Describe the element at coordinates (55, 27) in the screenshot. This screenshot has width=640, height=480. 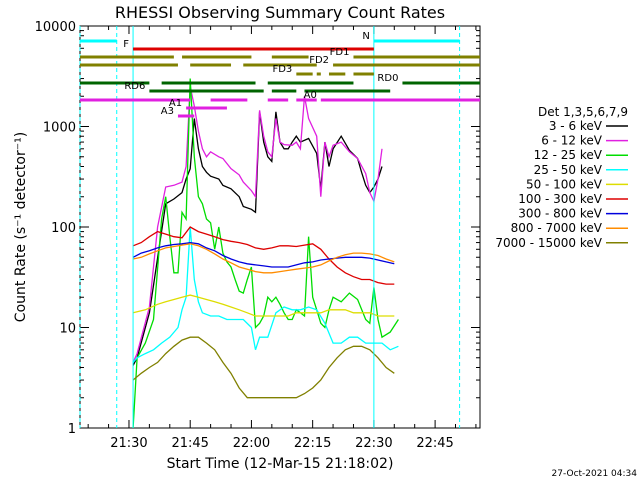
I see `y-tick-label: 10000` at that location.